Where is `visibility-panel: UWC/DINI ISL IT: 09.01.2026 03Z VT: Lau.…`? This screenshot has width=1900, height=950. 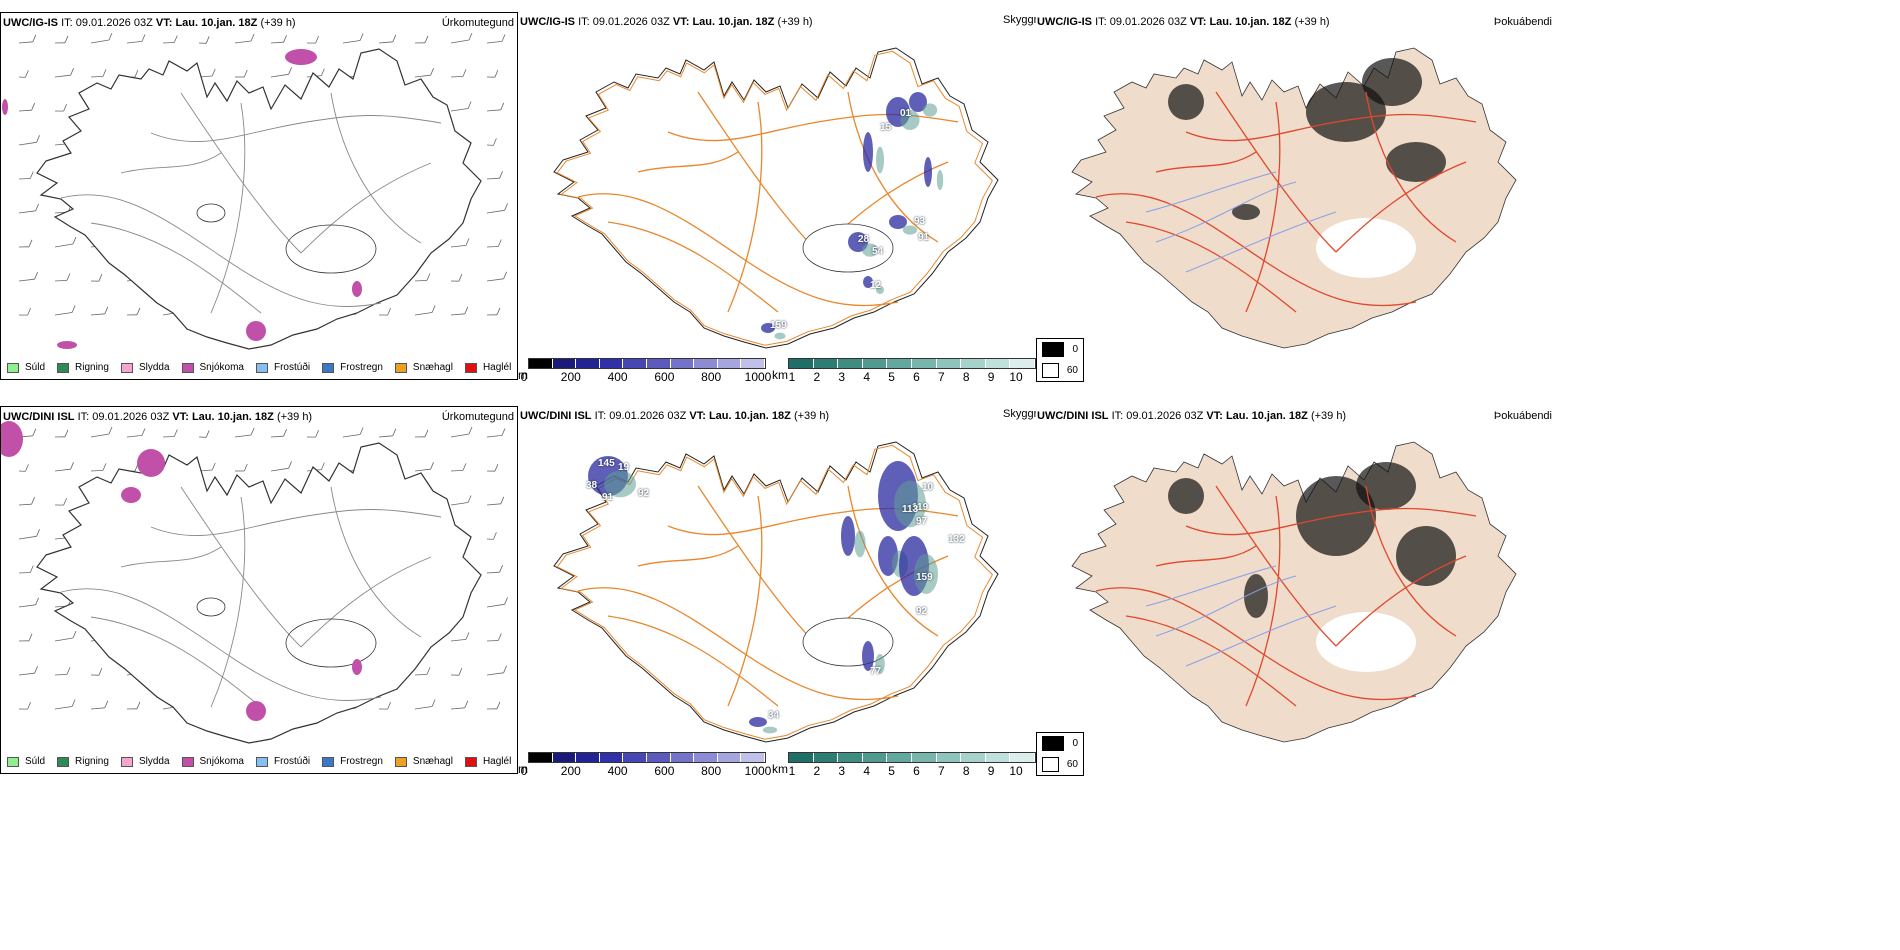 visibility-panel: UWC/DINI ISL IT: 09.01.2026 03Z VT: Lau.… is located at coordinates (778, 590).